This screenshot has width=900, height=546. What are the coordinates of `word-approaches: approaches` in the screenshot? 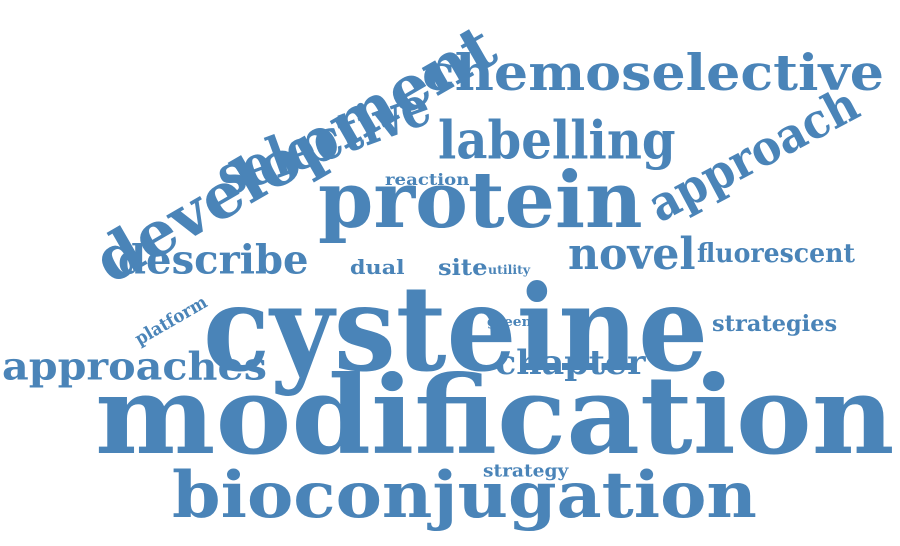 It's located at (134, 366).